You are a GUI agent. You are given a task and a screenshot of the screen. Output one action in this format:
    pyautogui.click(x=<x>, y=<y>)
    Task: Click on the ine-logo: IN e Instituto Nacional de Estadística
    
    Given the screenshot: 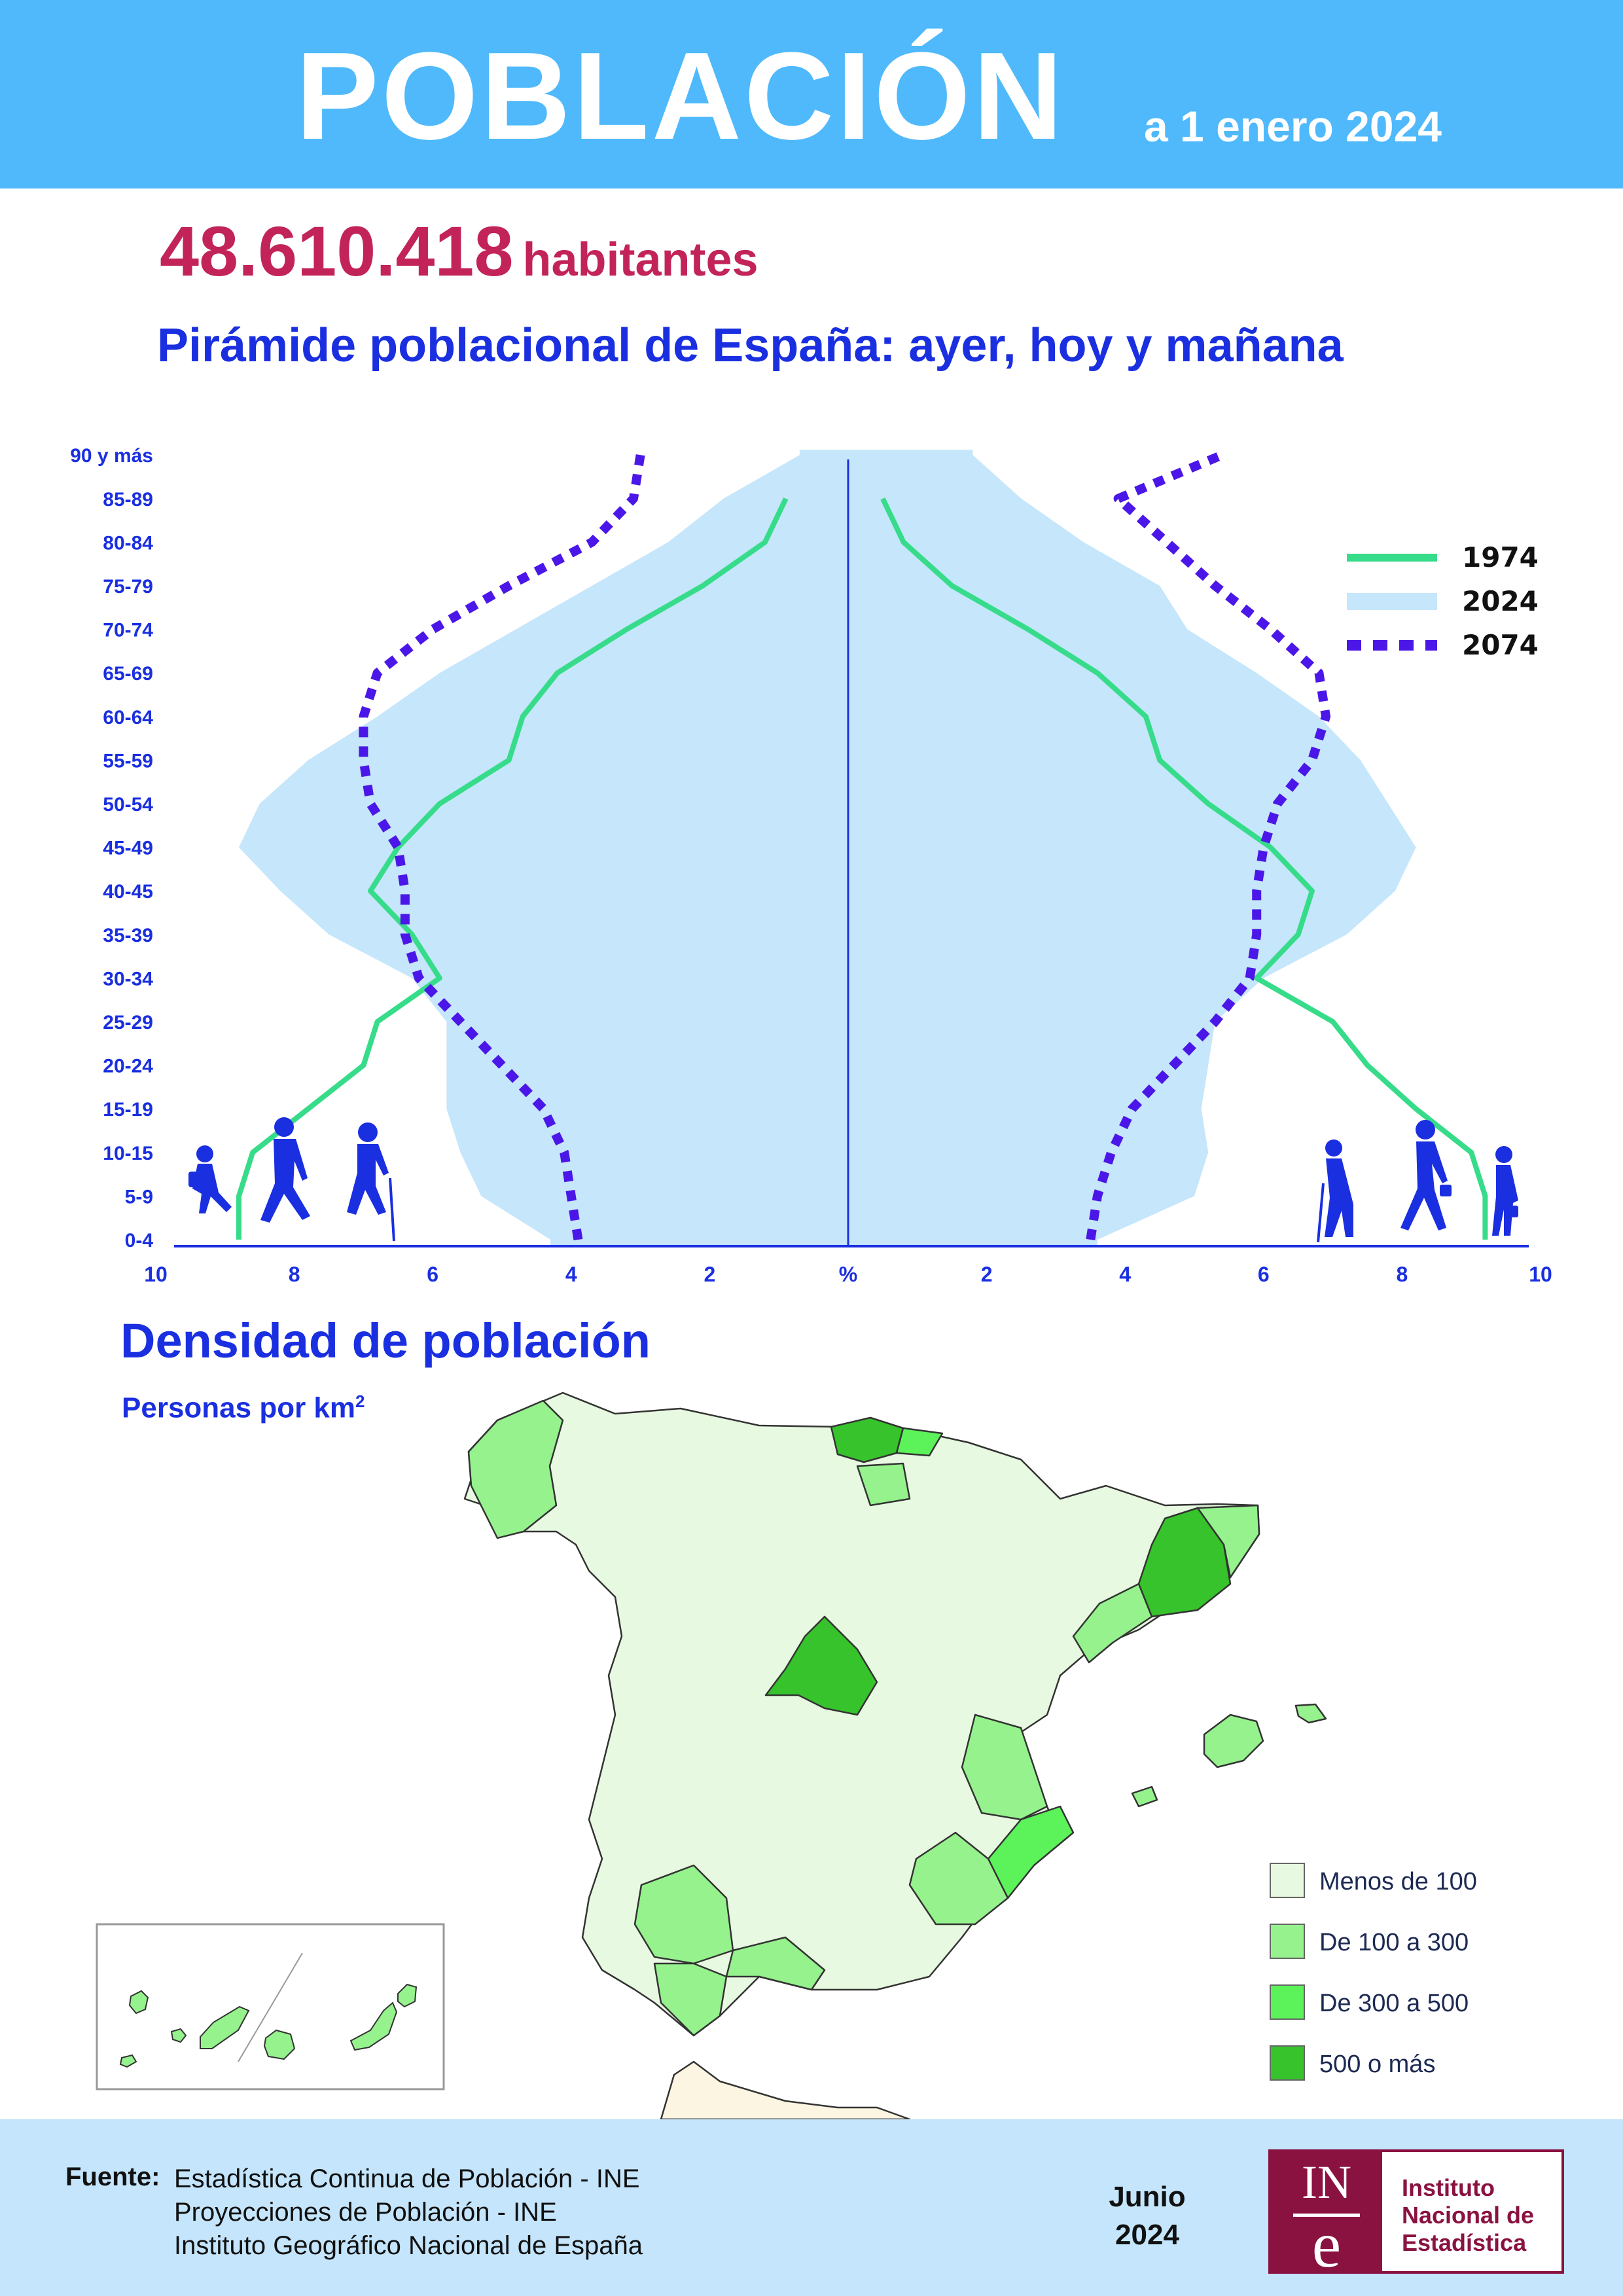 What is the action you would take?
    pyautogui.click(x=1416, y=2213)
    